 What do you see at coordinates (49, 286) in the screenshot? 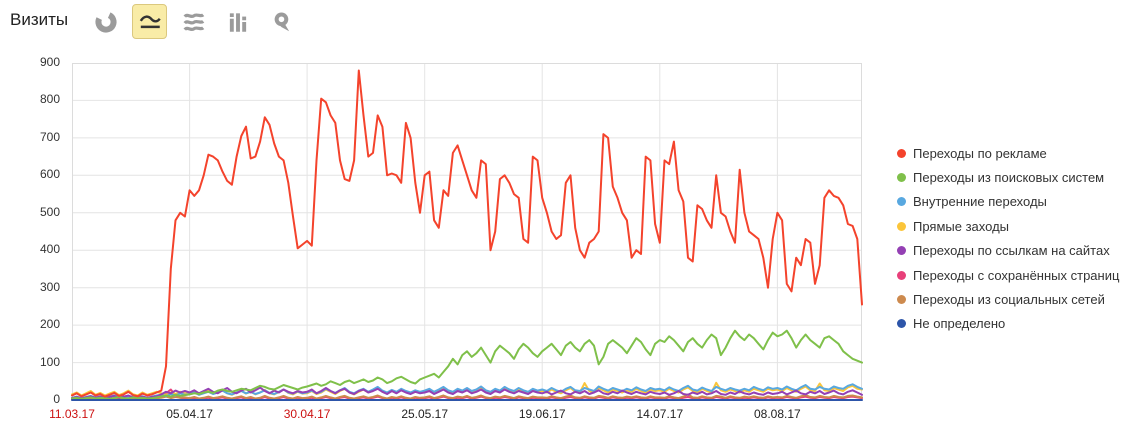
I see `y-axis-label: 300` at bounding box center [49, 286].